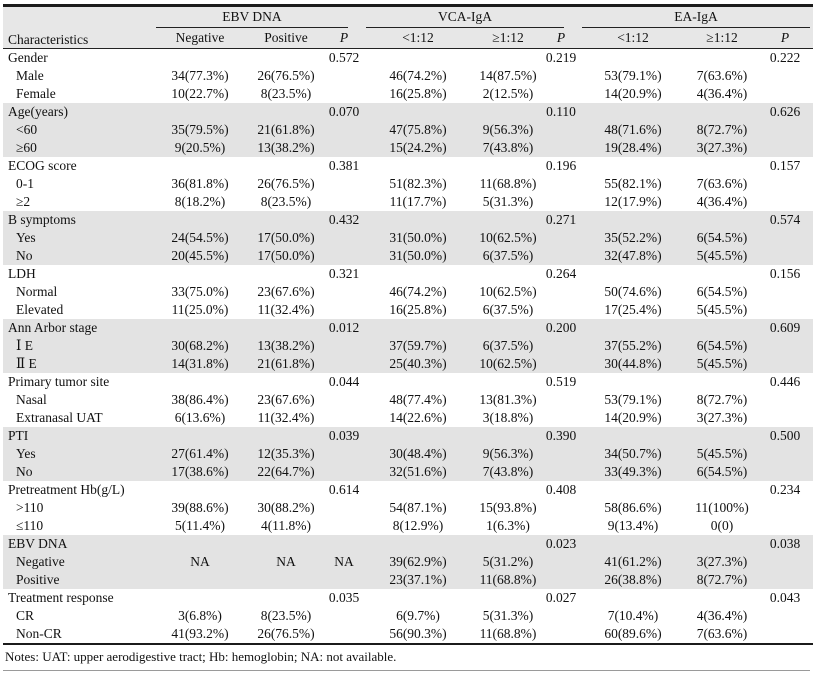  What do you see at coordinates (344, 562) in the screenshot?
I see `table-cell: NA` at bounding box center [344, 562].